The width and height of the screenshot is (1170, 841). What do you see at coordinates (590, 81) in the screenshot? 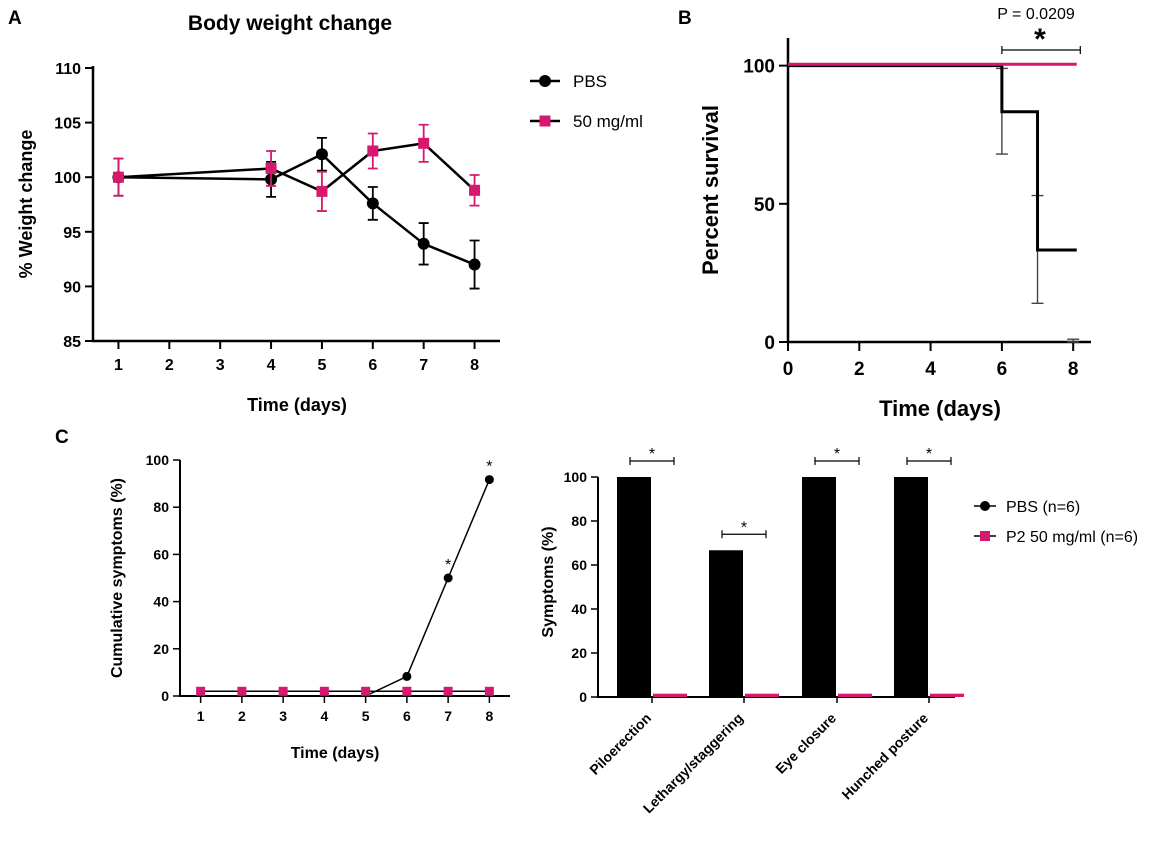
I see `legend-label: PBS` at bounding box center [590, 81].